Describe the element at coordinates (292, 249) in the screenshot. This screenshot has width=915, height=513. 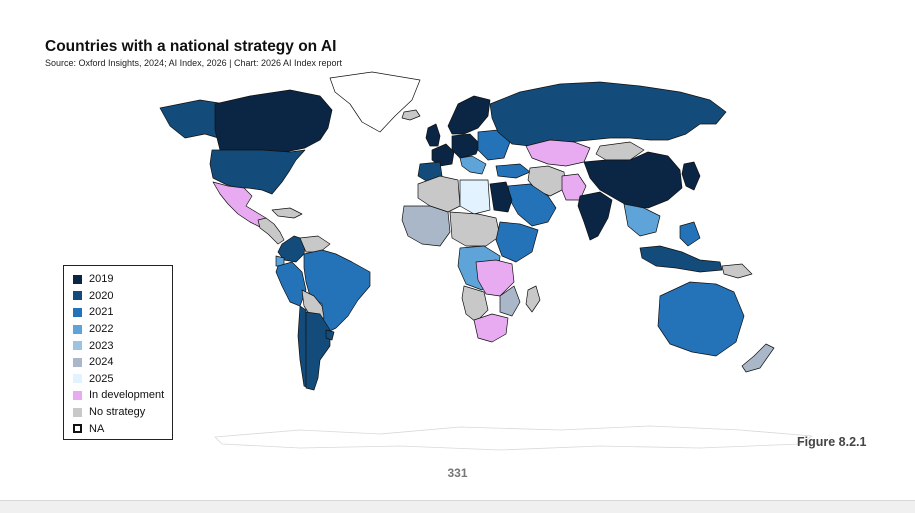
I see `region-colombia` at that location.